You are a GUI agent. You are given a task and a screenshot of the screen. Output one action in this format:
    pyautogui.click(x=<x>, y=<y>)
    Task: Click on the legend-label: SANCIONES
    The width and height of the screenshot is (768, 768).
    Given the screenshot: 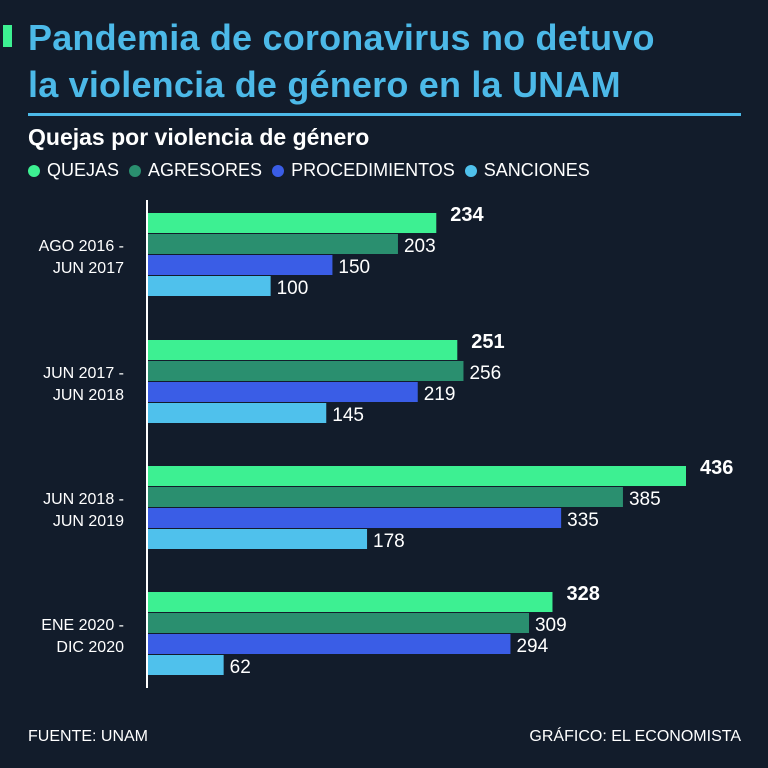 What is the action you would take?
    pyautogui.click(x=536, y=170)
    